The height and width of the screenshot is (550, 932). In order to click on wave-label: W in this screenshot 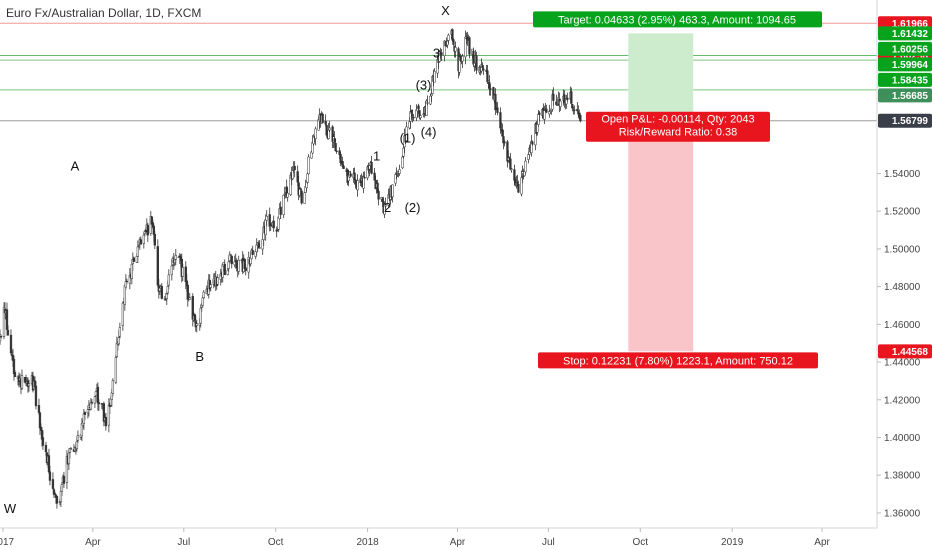, I will do `click(10, 508)`.